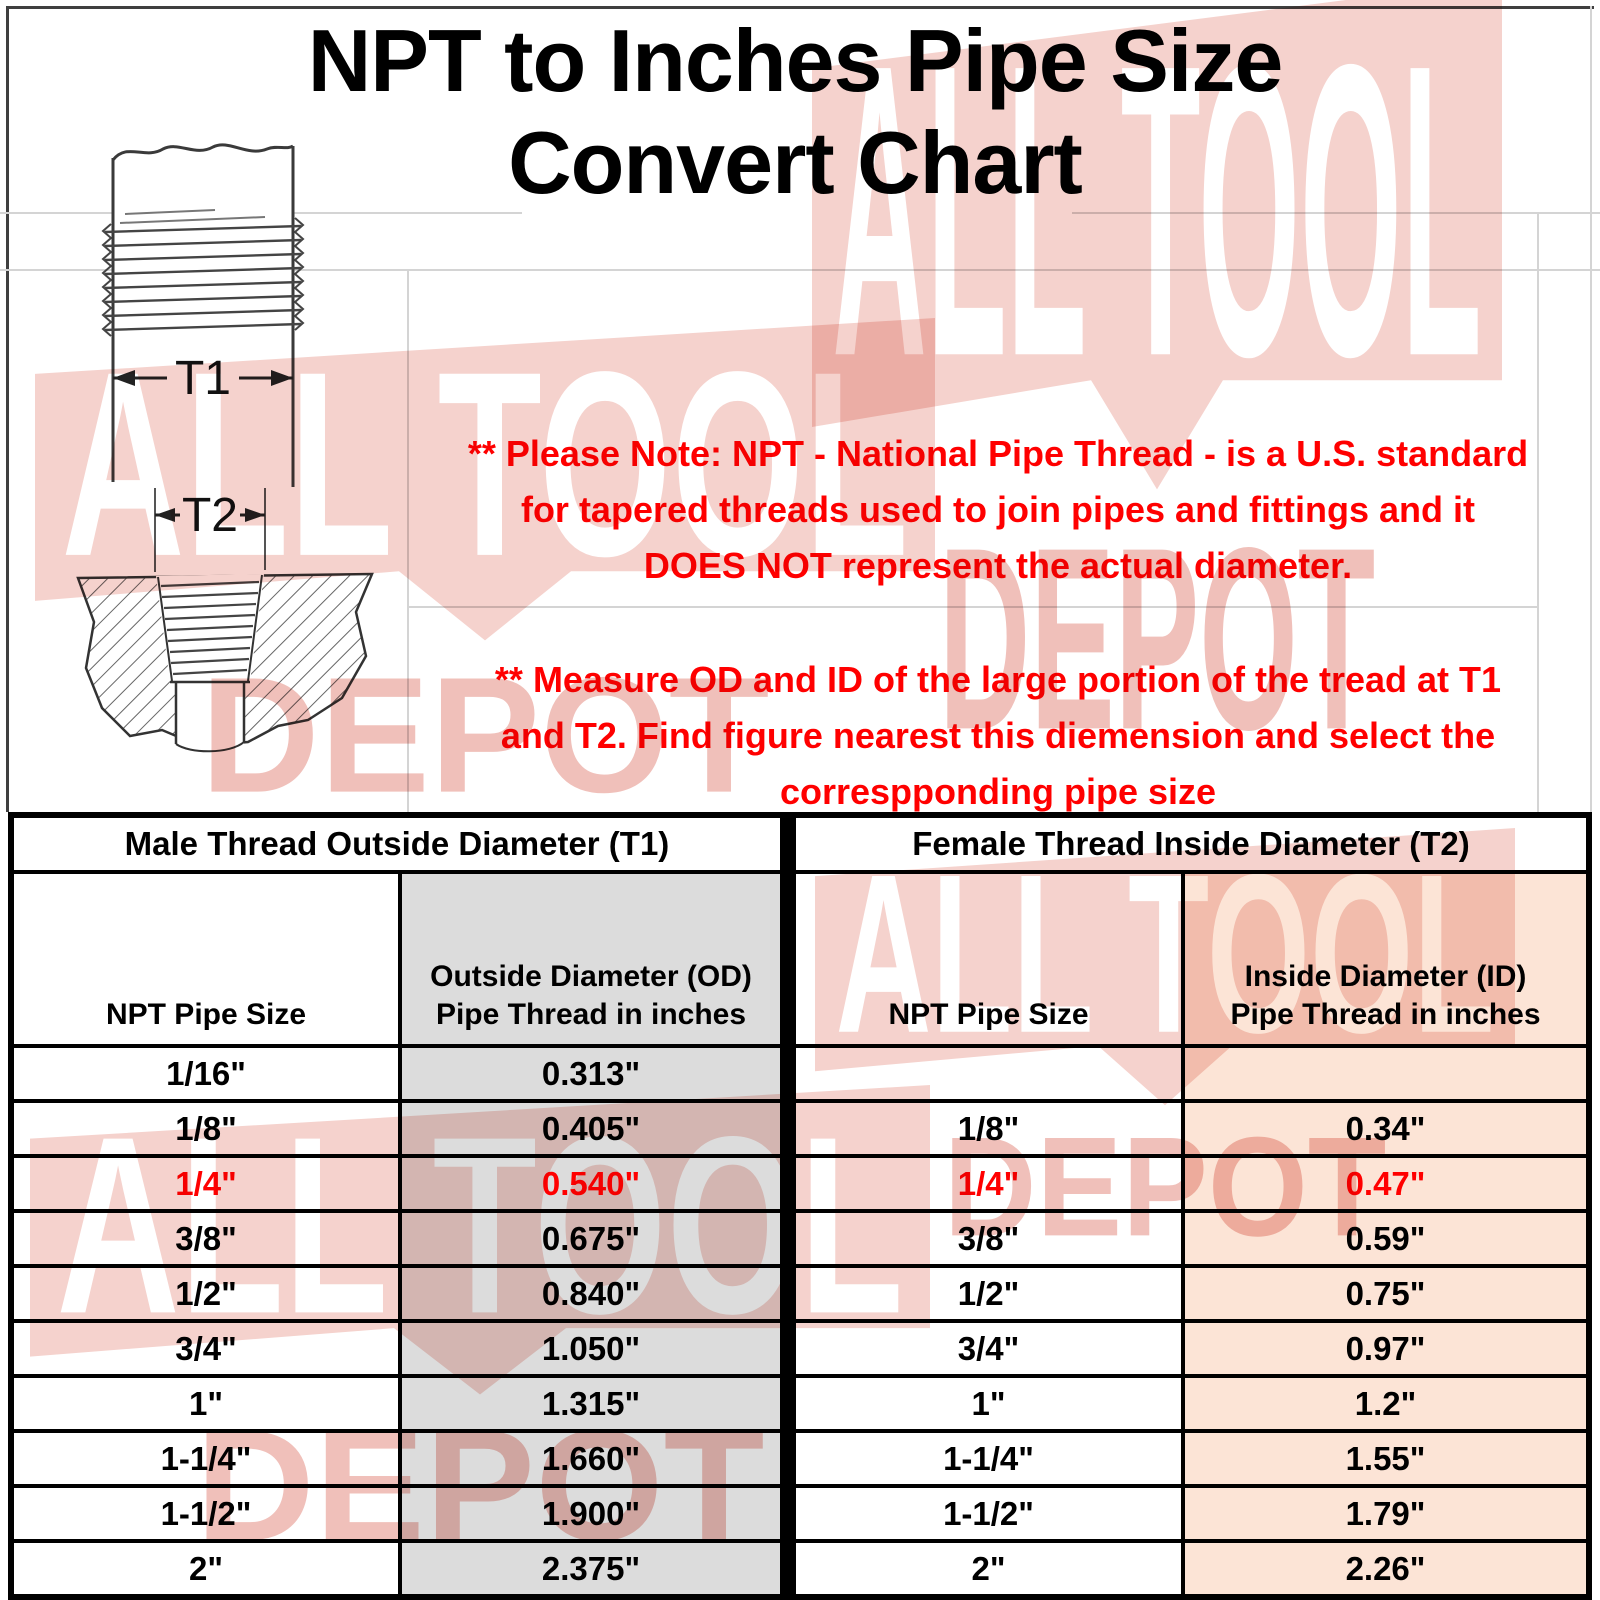  Describe the element at coordinates (1385, 1293) in the screenshot. I see `table-cell-id-value: 0.75"` at that location.